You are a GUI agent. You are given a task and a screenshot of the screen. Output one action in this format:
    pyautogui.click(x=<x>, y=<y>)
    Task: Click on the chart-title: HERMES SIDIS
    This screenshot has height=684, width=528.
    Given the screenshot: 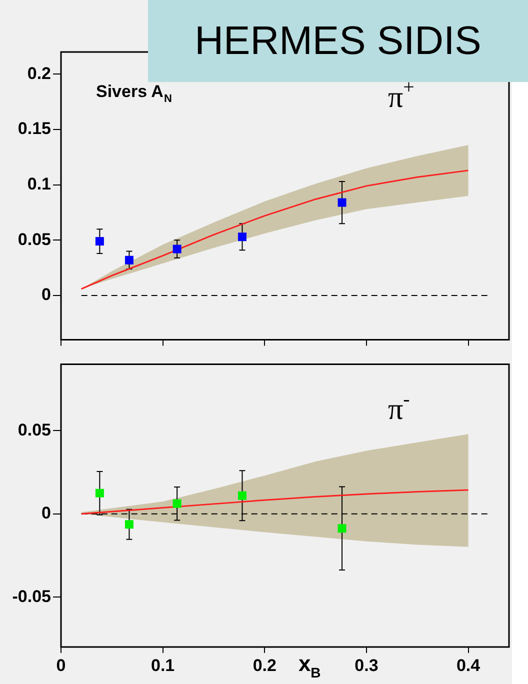 What is the action you would take?
    pyautogui.click(x=338, y=40)
    